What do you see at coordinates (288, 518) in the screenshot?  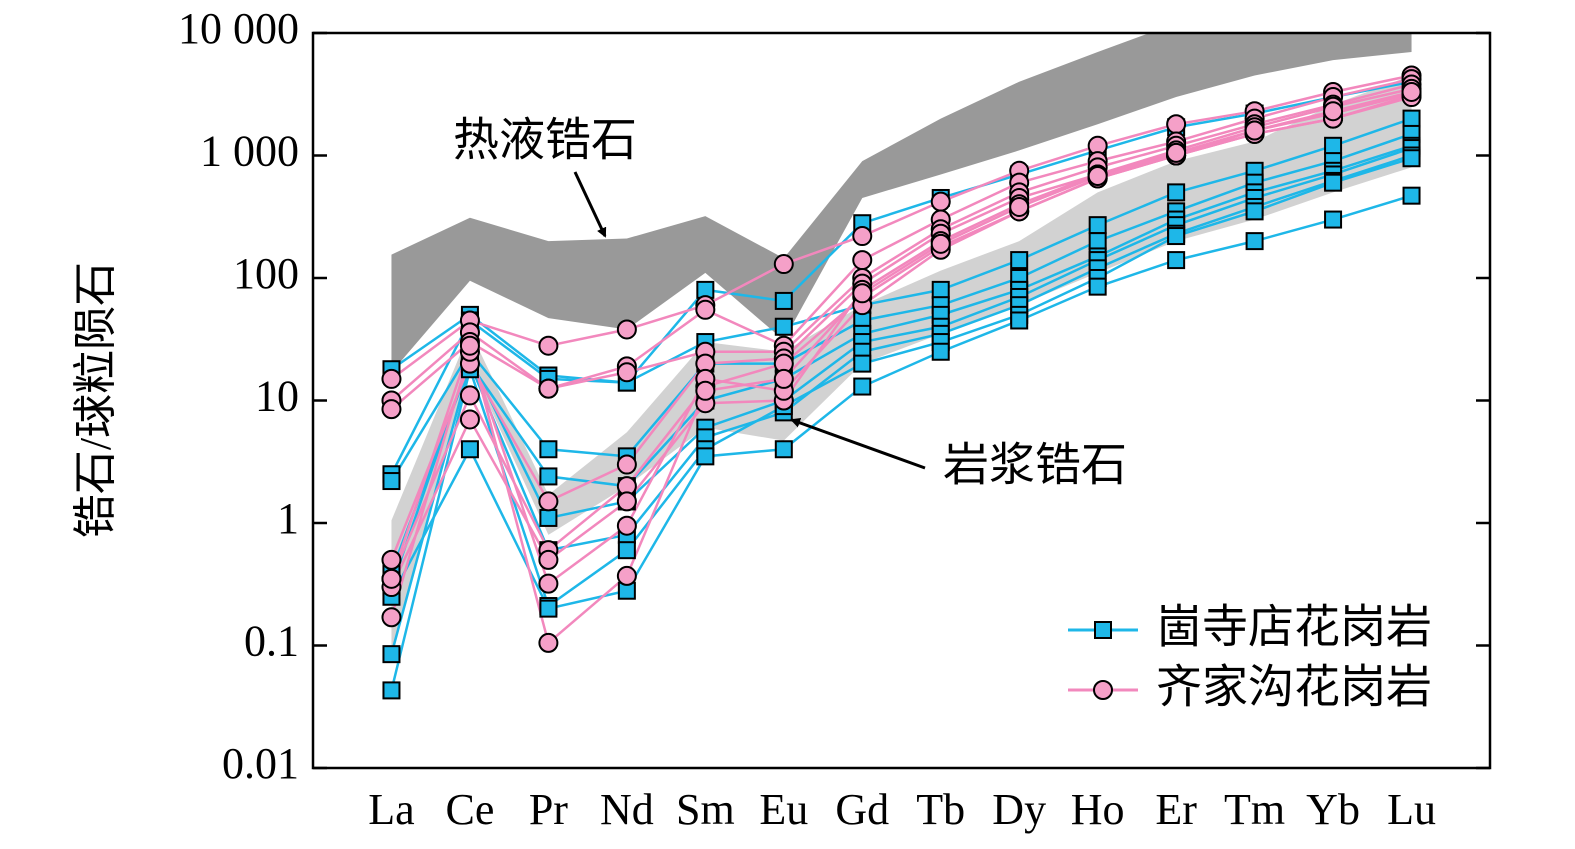 I see `y-tick-label: 1` at bounding box center [288, 518].